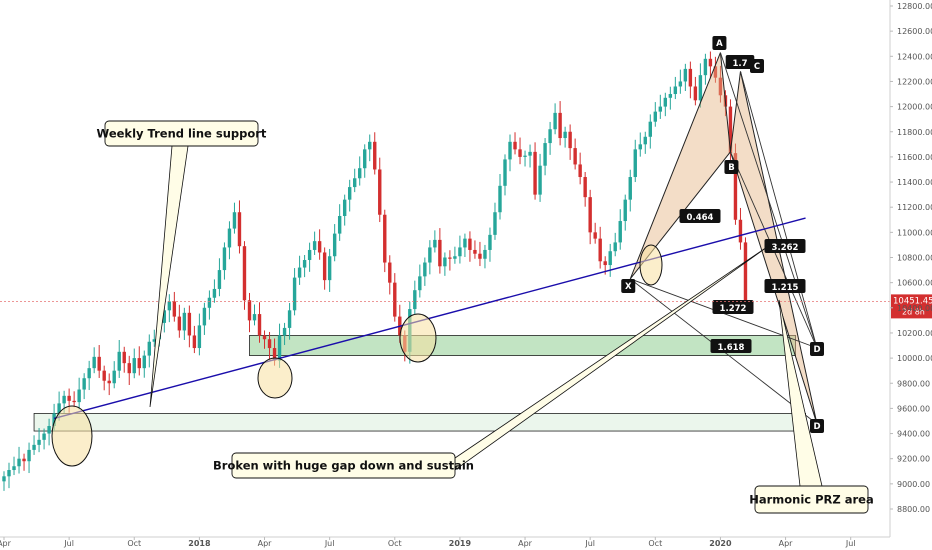  I want to click on y-tick-label: 10200.00, so click(914, 333).